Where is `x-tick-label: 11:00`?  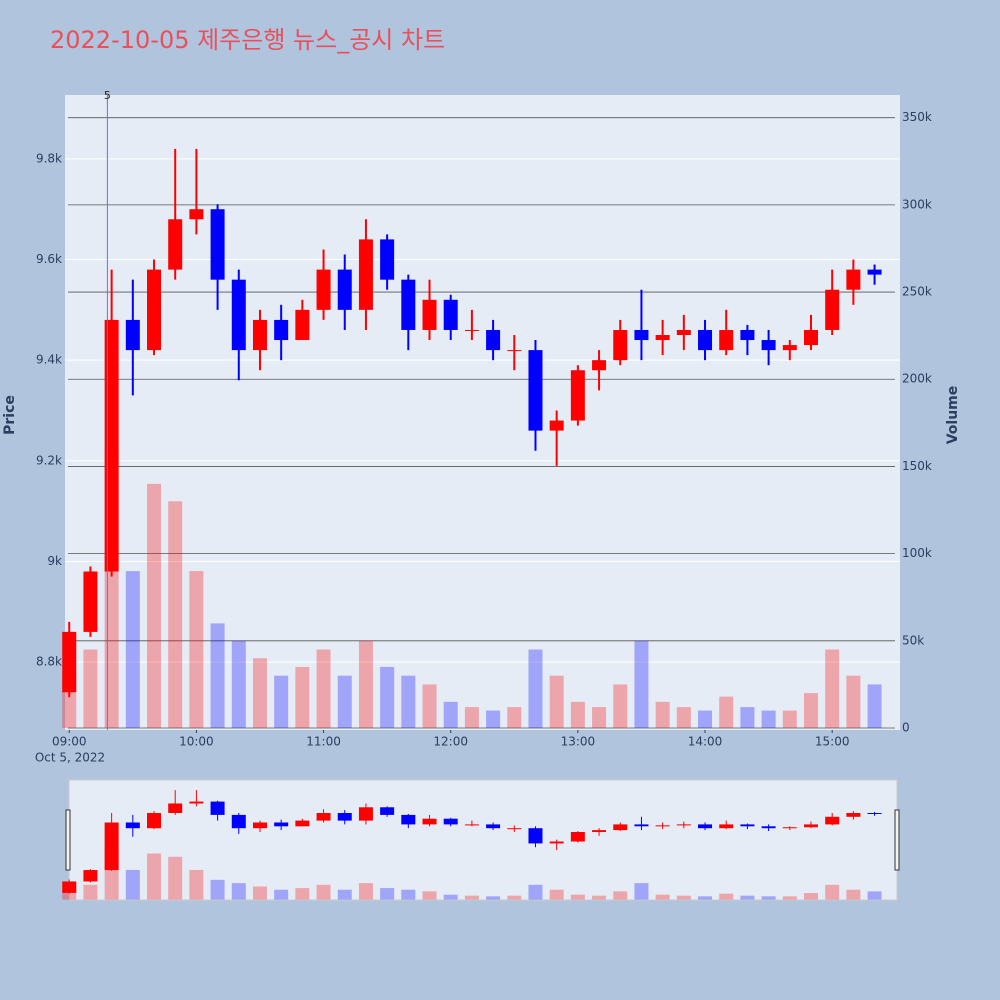
x-tick-label: 11:00 is located at coordinates (323, 742).